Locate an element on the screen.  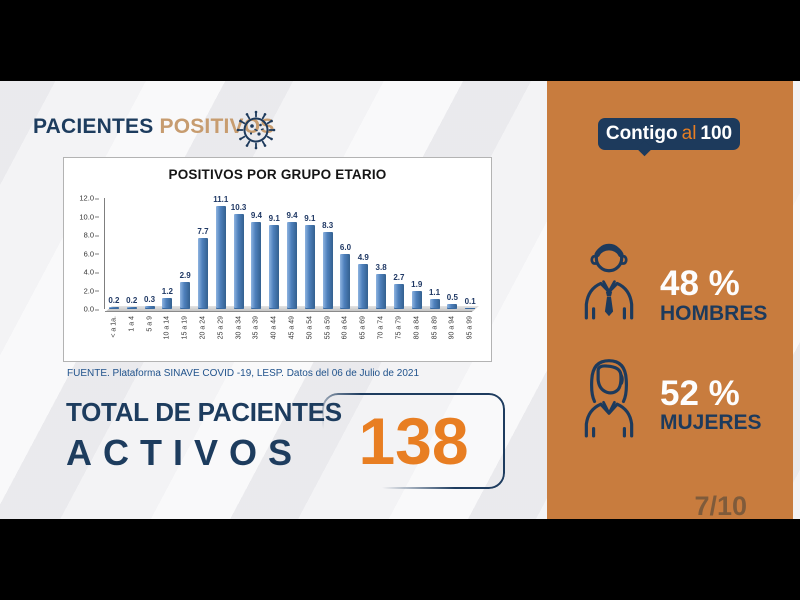
y-axis-labels: 0.0 2.0 4.0 6.0 8.0 10.0 12.0 is located at coordinates (86, 254).